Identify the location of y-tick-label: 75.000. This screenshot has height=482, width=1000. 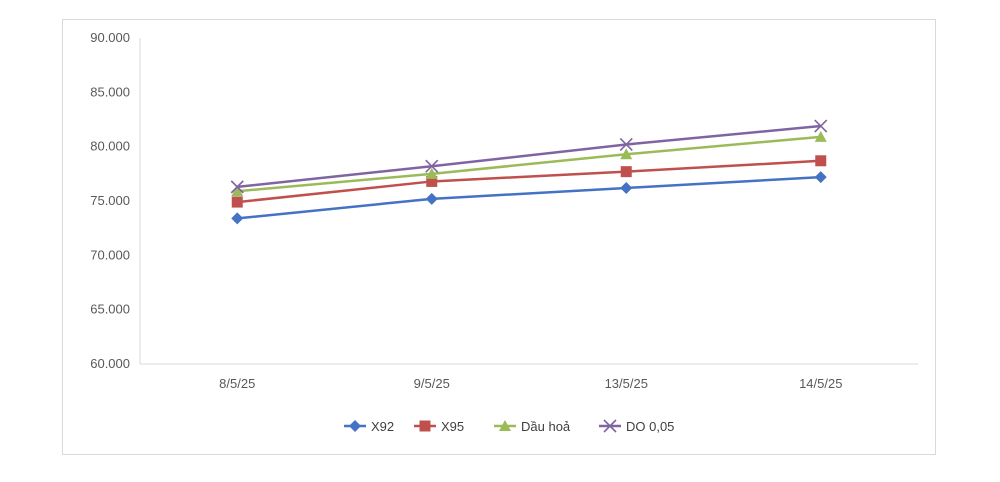
(110, 200).